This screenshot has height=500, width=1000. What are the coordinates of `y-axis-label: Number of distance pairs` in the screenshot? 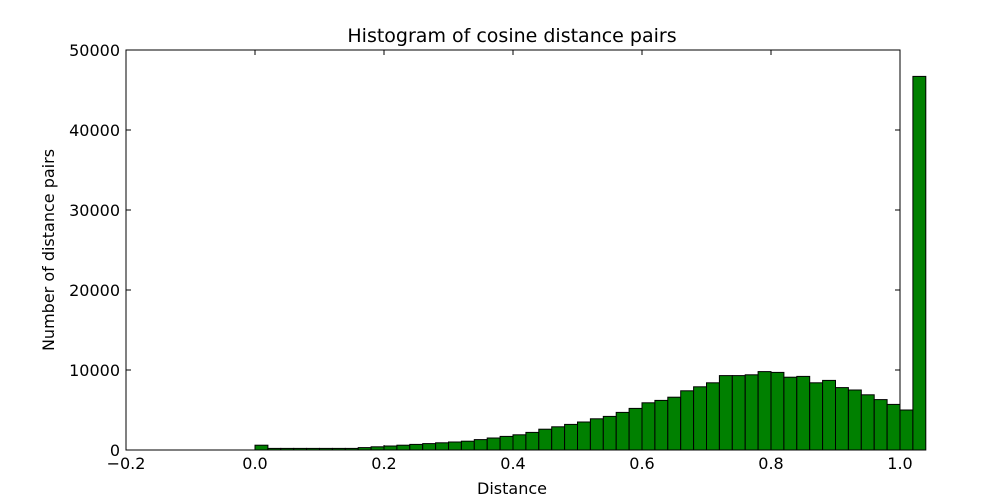 It's located at (48, 250).